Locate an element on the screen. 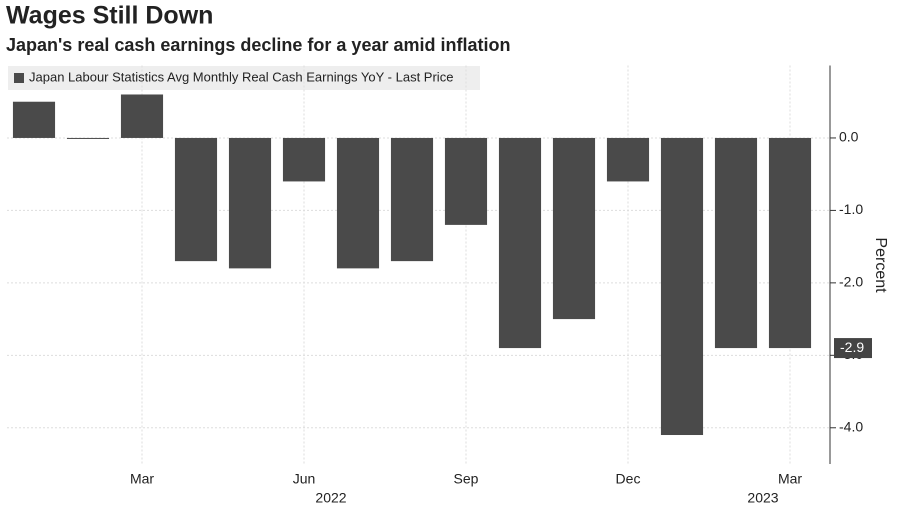 This screenshot has height=510, width=900. last-price-box is located at coordinates (853, 348).